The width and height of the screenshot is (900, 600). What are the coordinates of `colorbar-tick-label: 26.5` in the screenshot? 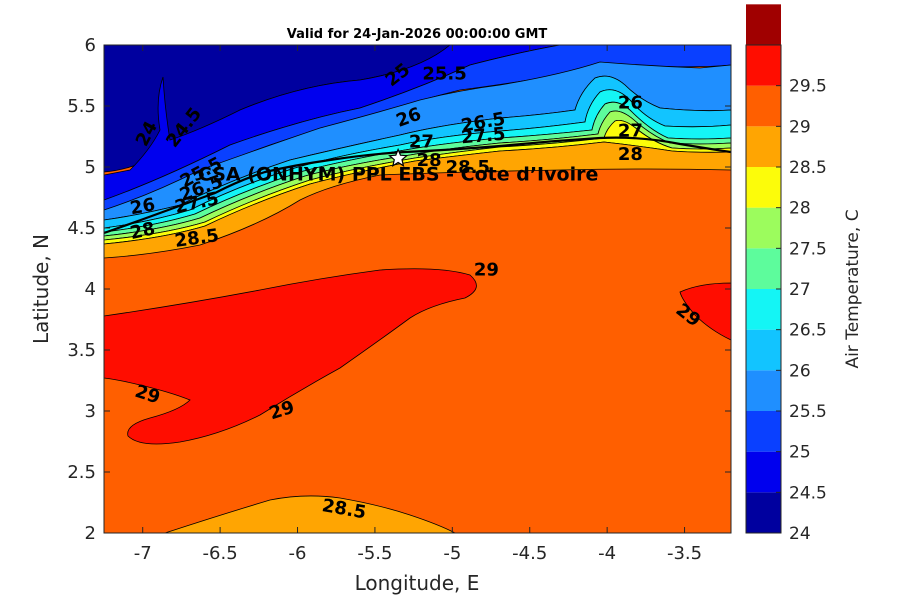 It's located at (808, 331).